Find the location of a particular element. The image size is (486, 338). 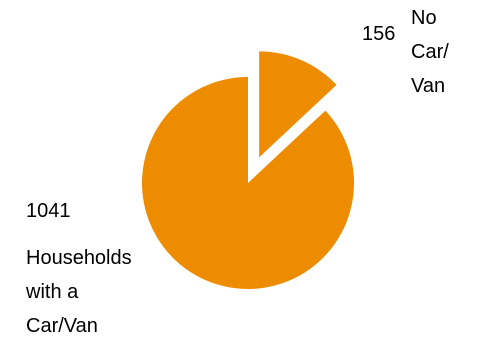

data-label-value-households-with-car-van: 1041 is located at coordinates (48, 211).